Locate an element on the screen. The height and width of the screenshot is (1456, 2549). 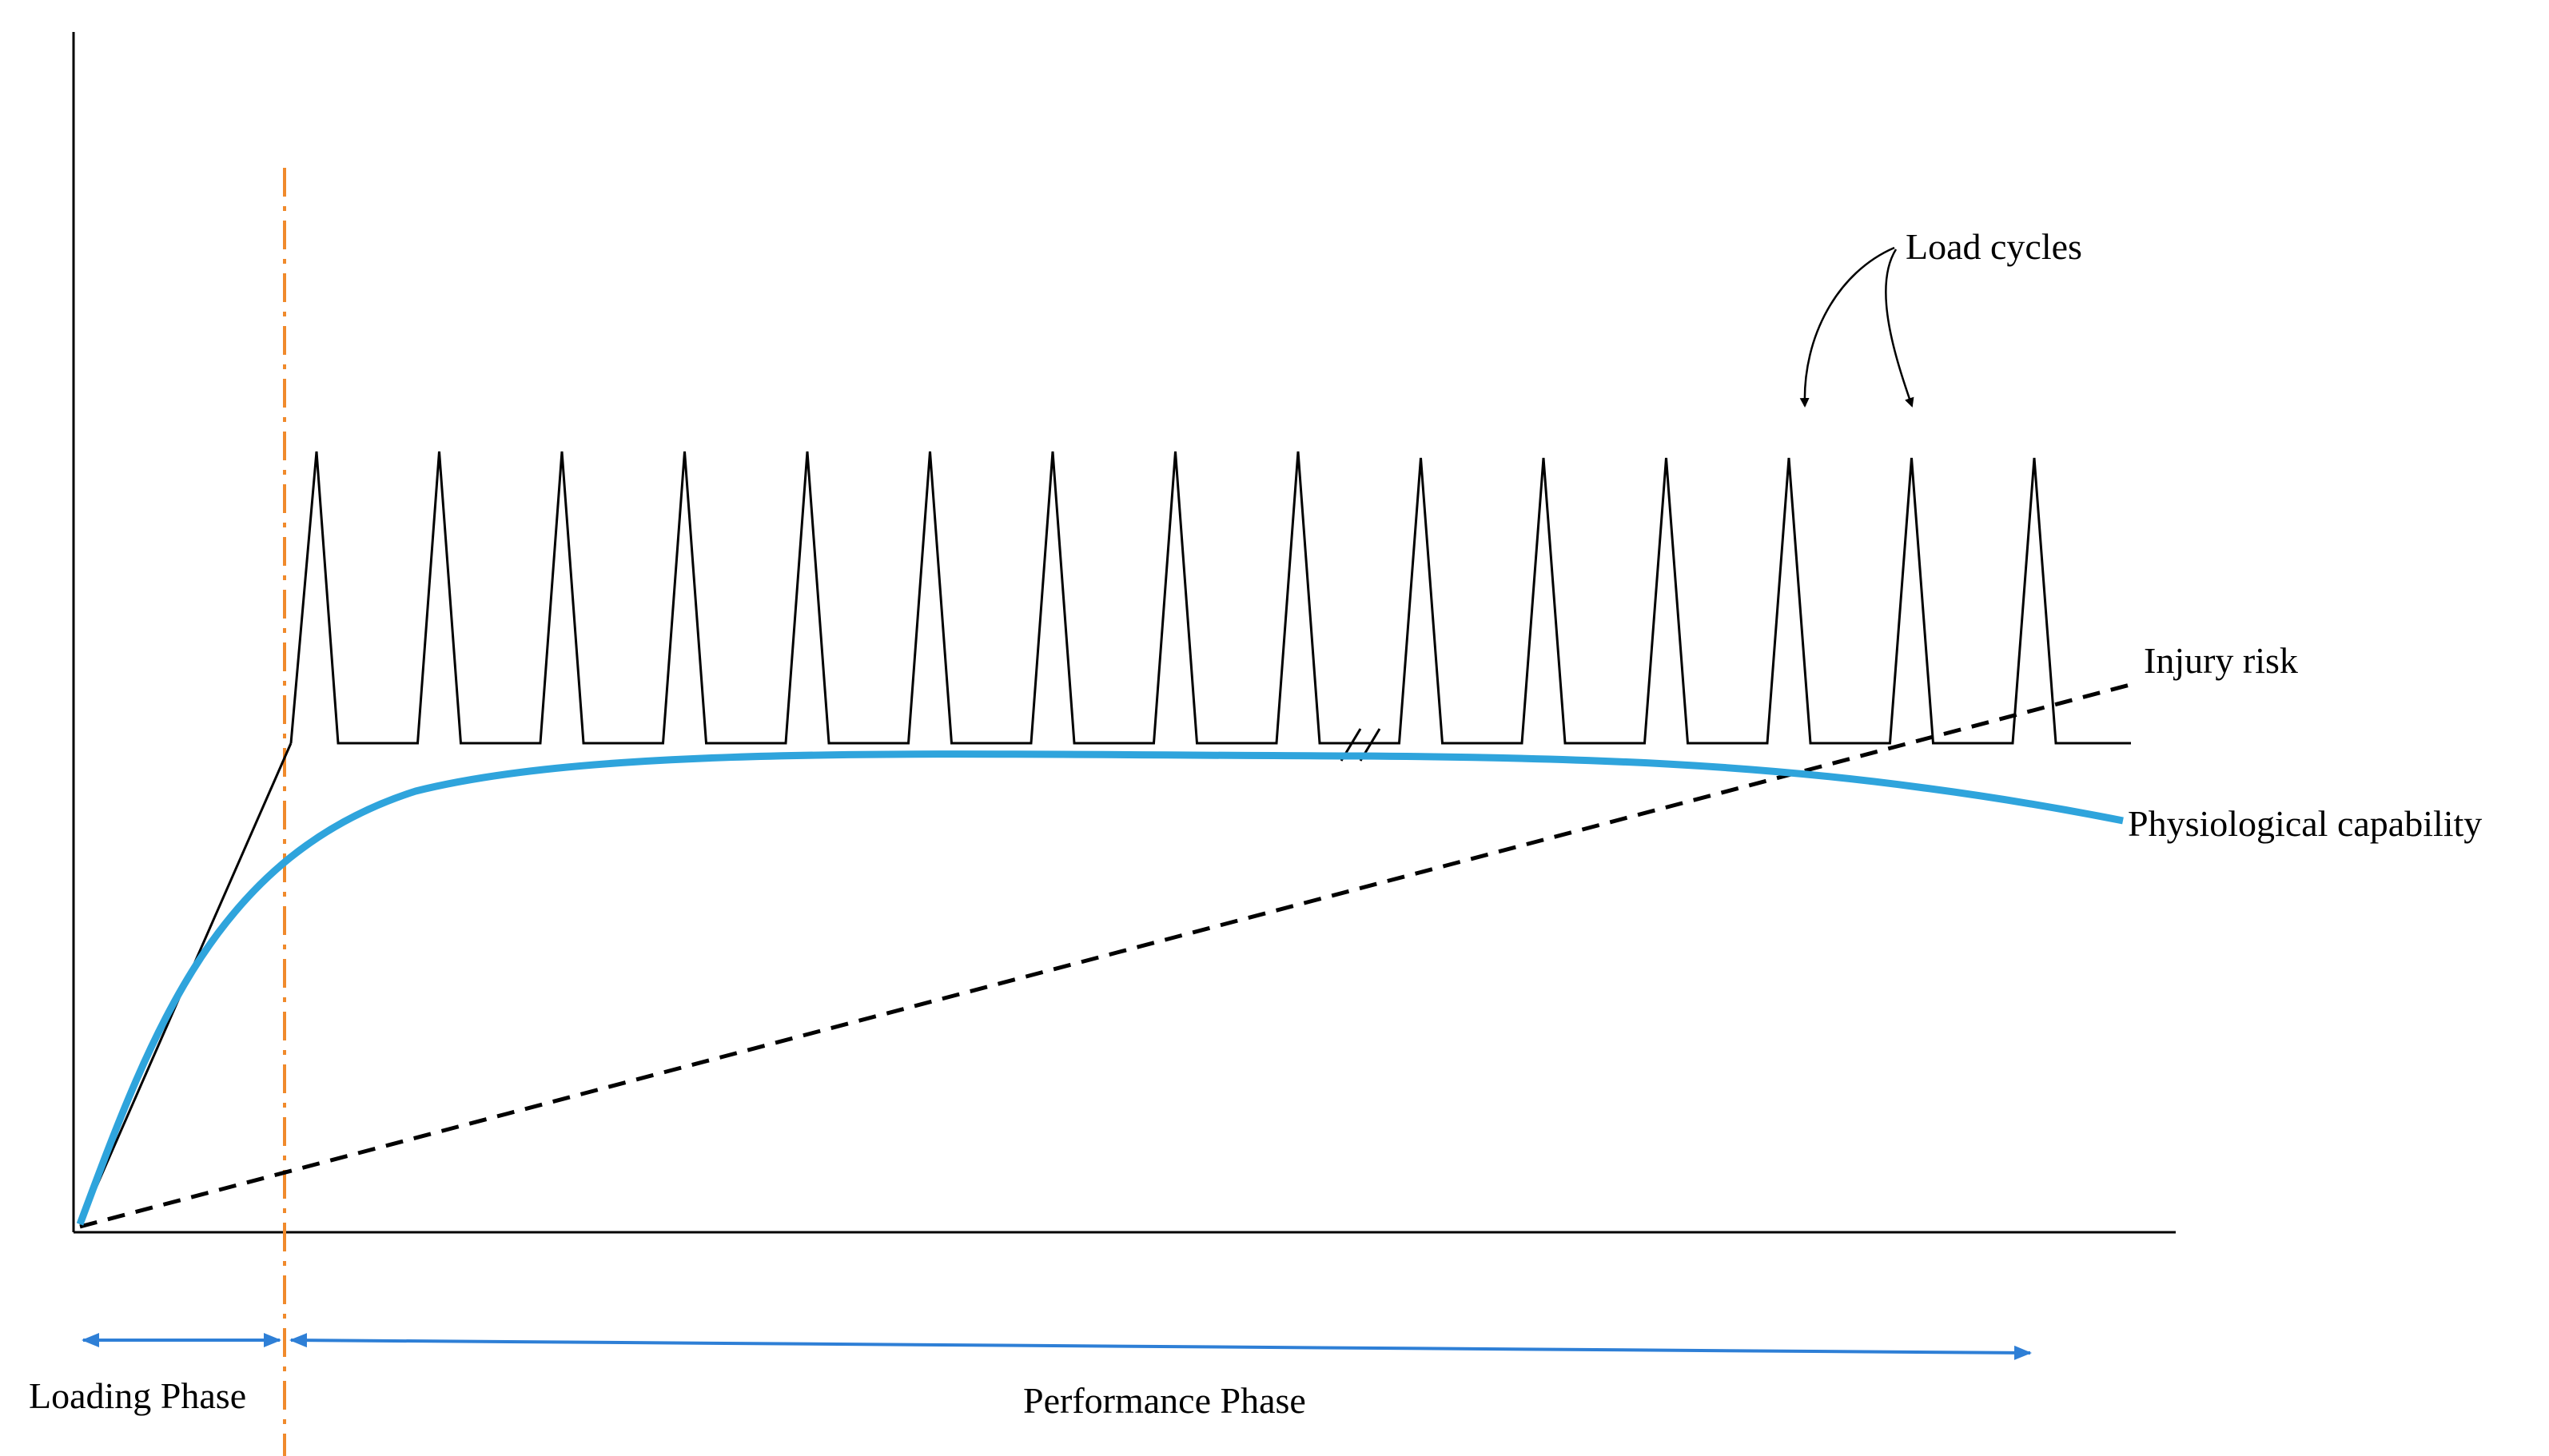
load-cycles-label: Load cycles is located at coordinates (1994, 246).